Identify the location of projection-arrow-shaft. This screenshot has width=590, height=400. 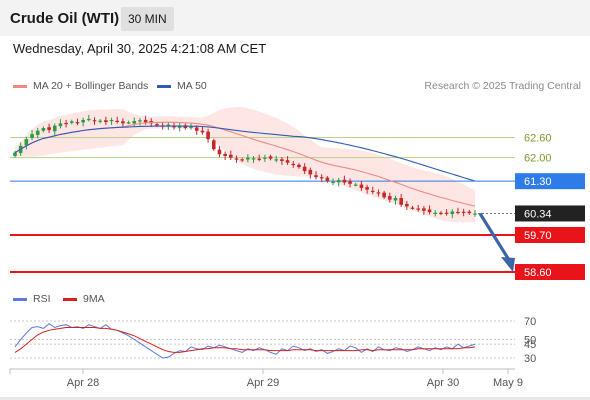
(494, 236).